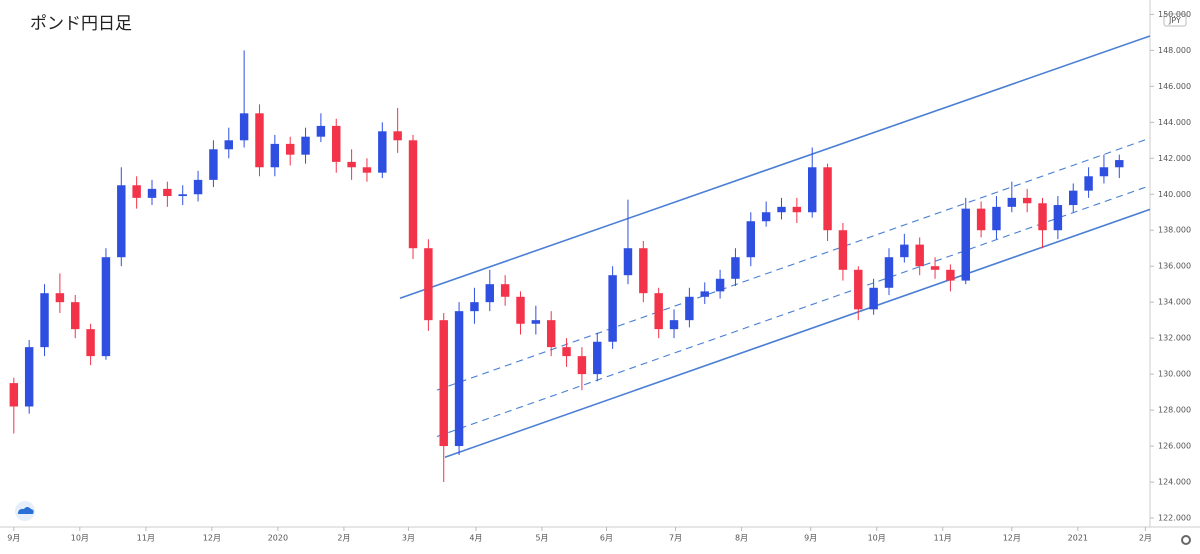 The width and height of the screenshot is (1200, 554). I want to click on y-tick-label: 148.000, so click(1174, 50).